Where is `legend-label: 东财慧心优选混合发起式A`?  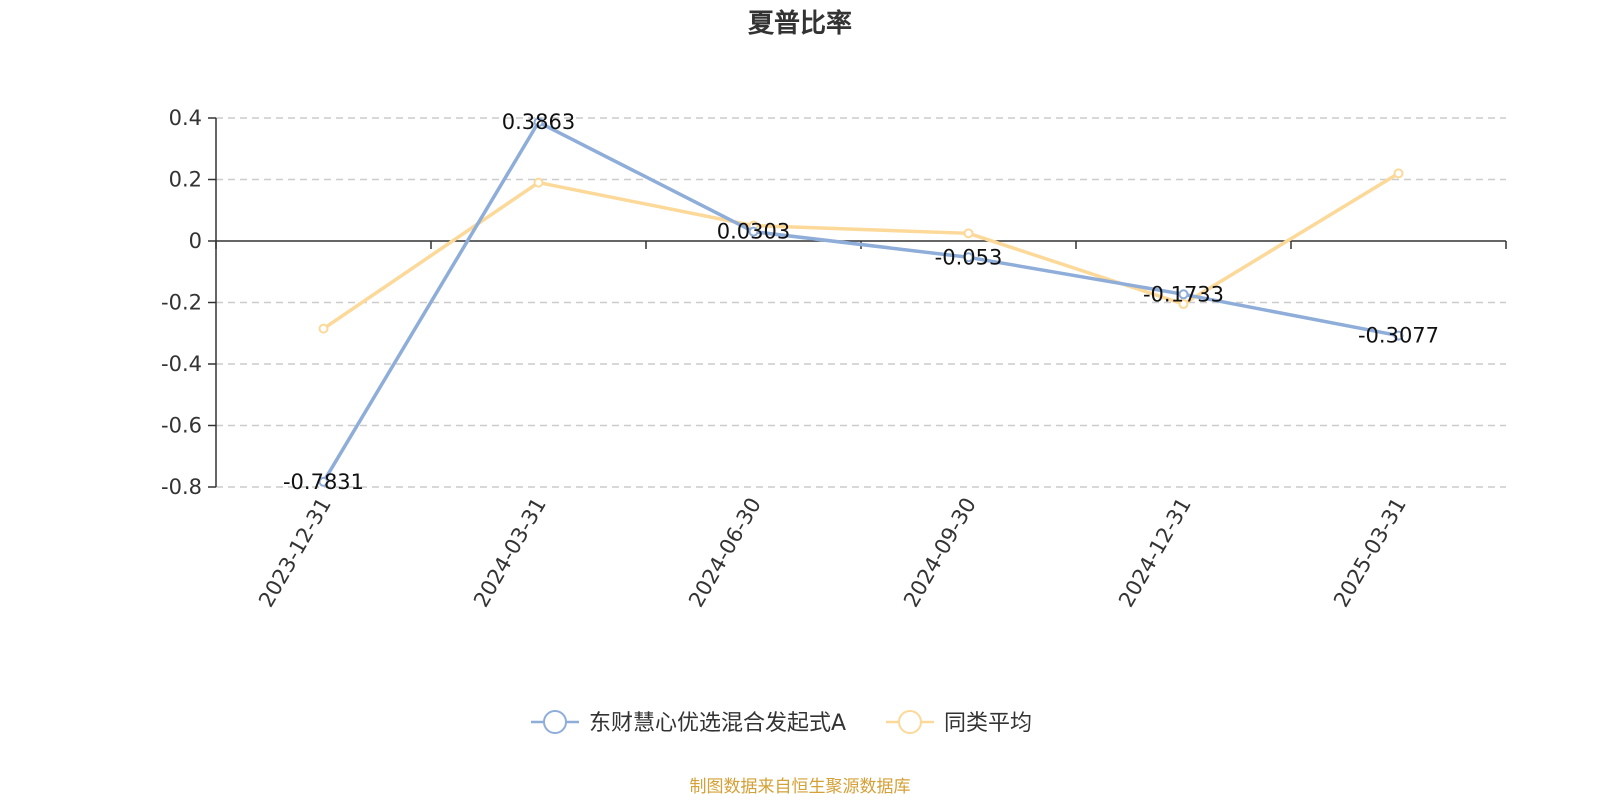
legend-label: 东财慧心优选混合发起式A is located at coordinates (717, 723).